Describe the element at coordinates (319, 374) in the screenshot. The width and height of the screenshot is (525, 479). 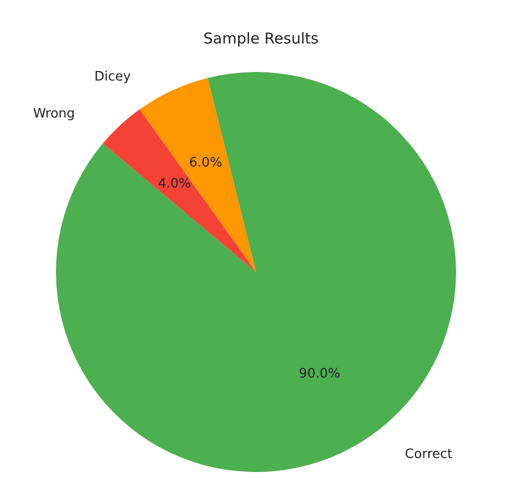
I see `data-label: 90.0%` at that location.